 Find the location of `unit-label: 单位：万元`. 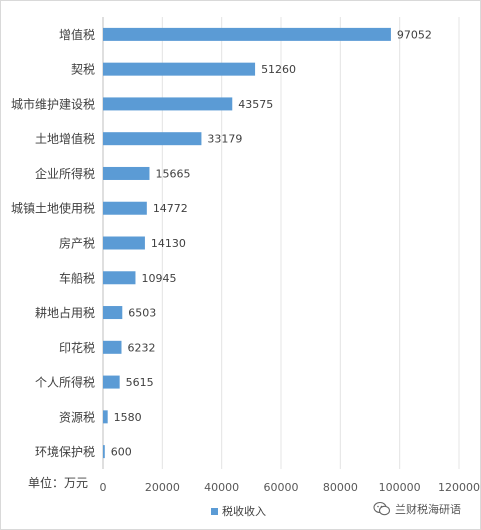

unit-label: 单位：万元 is located at coordinates (58, 483).